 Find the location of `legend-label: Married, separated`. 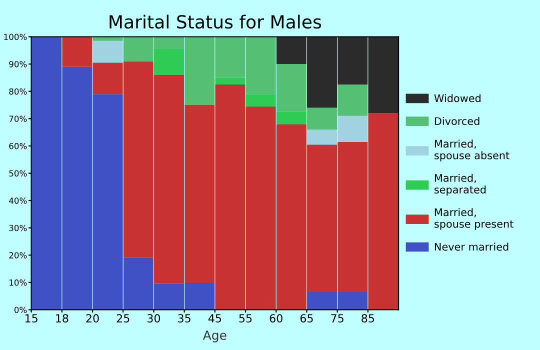

legend-label: Married, separated is located at coordinates (460, 185).